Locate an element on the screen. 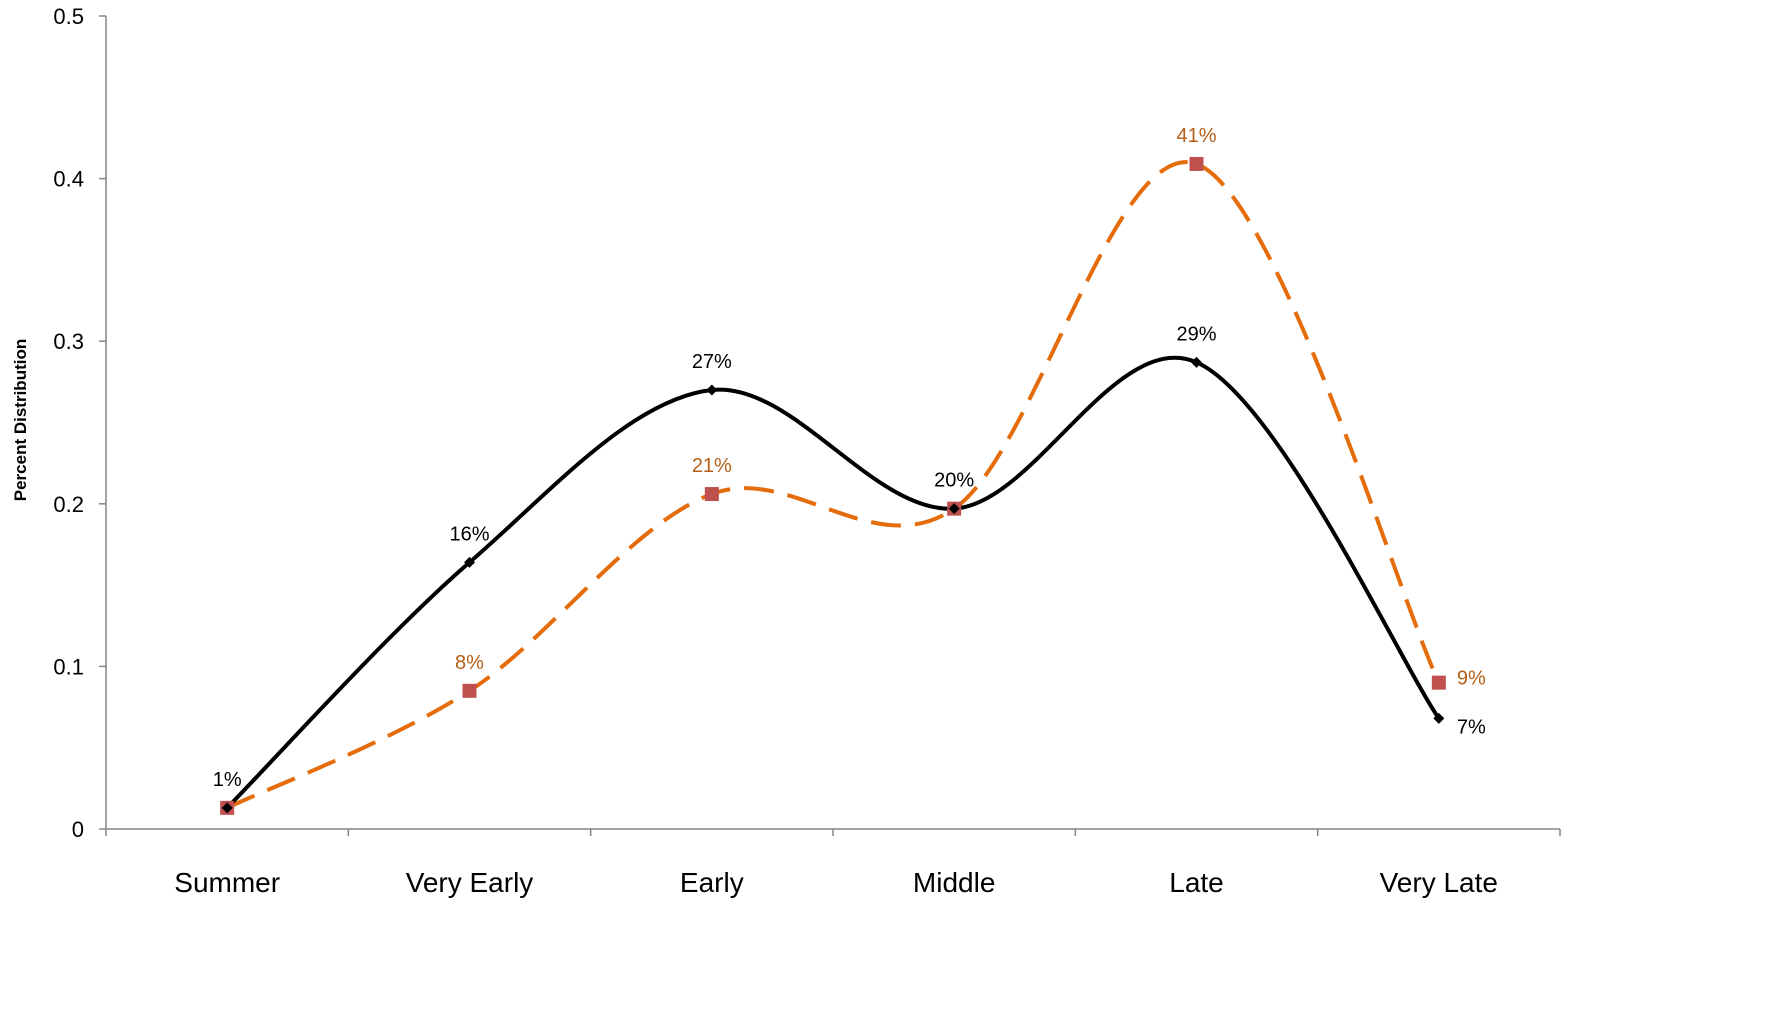 The height and width of the screenshot is (1016, 1767). x-category-label: Very Late is located at coordinates (1439, 882).